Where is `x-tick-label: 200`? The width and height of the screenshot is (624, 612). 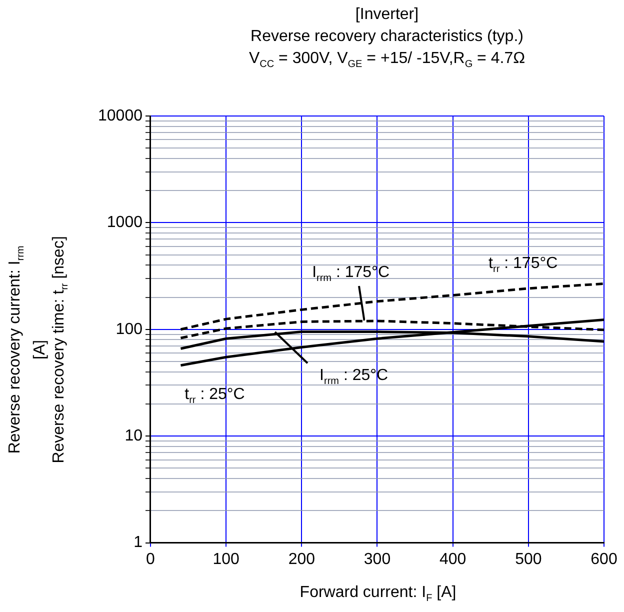
x-tick-label: 200 is located at coordinates (302, 559).